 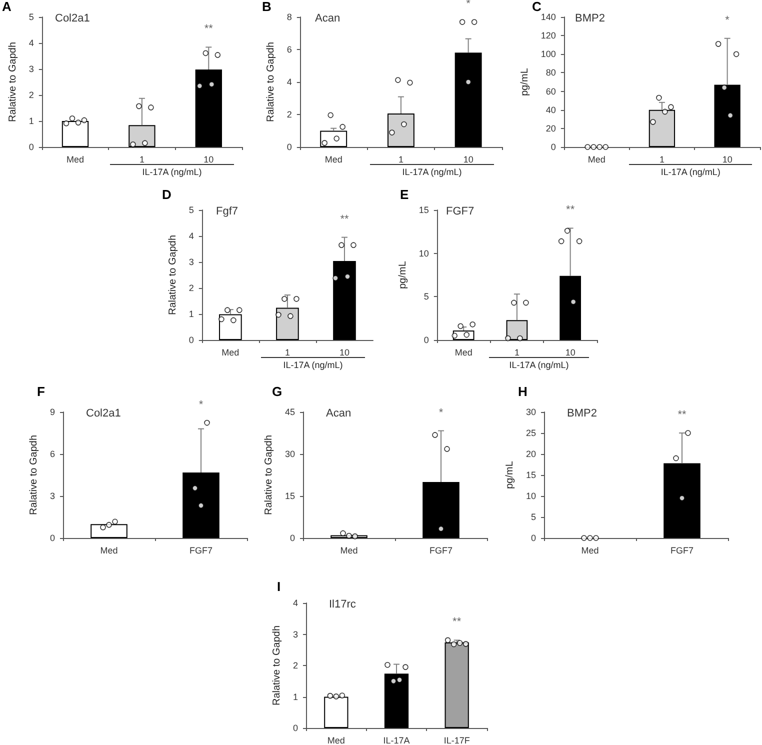 What do you see at coordinates (277, 391) in the screenshot?
I see `text: G` at bounding box center [277, 391].